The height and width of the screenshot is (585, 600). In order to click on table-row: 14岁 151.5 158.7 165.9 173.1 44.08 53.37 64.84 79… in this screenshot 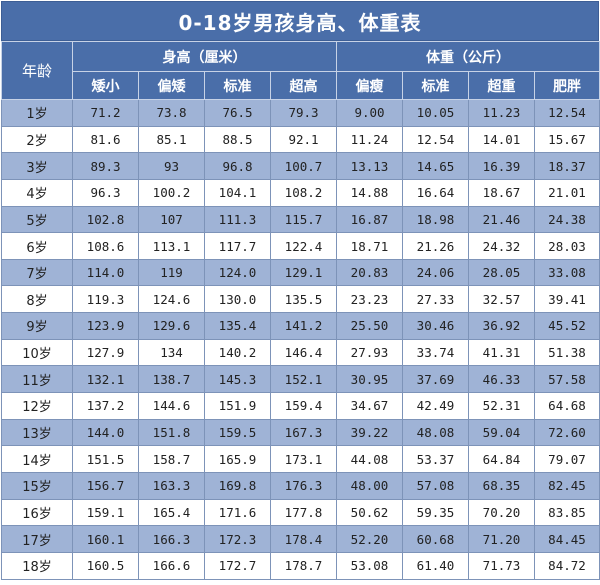, I will do `click(300, 459)`.